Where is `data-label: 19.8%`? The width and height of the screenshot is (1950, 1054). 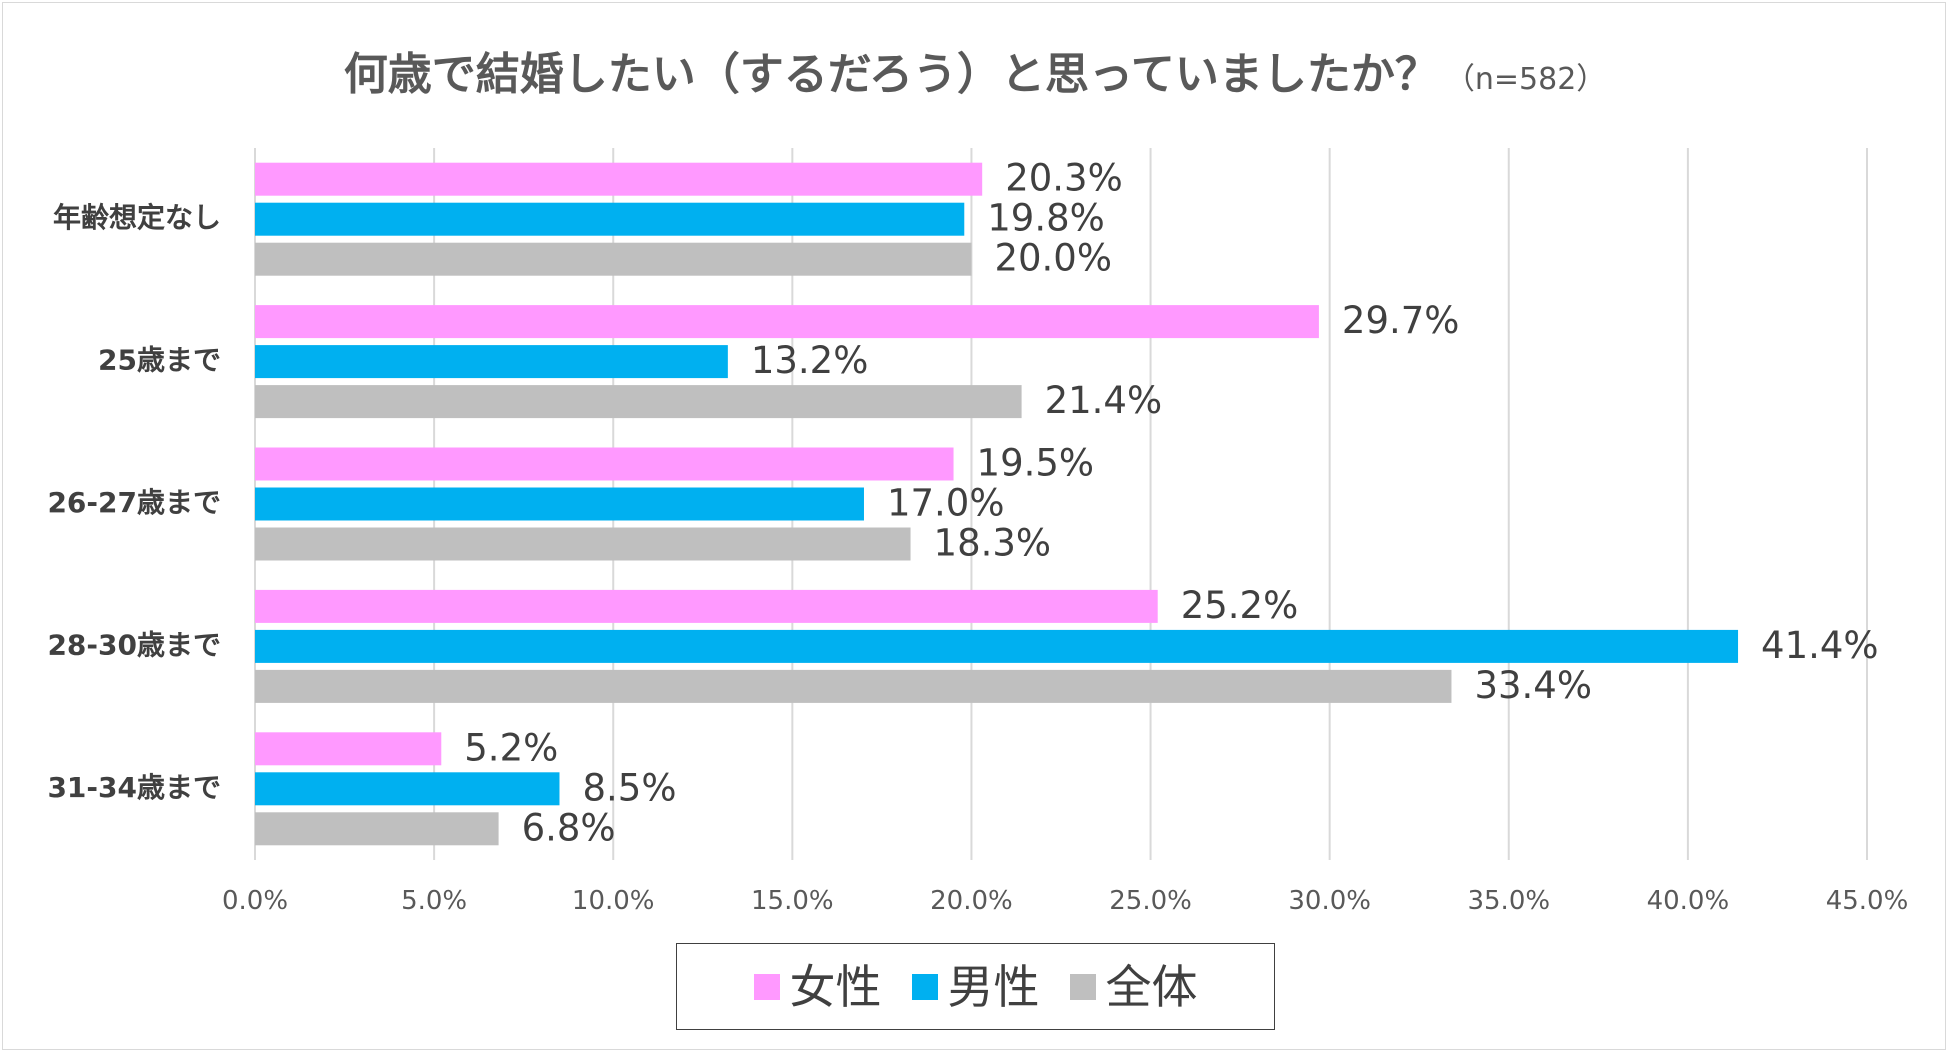 data-label: 19.8% is located at coordinates (1046, 218).